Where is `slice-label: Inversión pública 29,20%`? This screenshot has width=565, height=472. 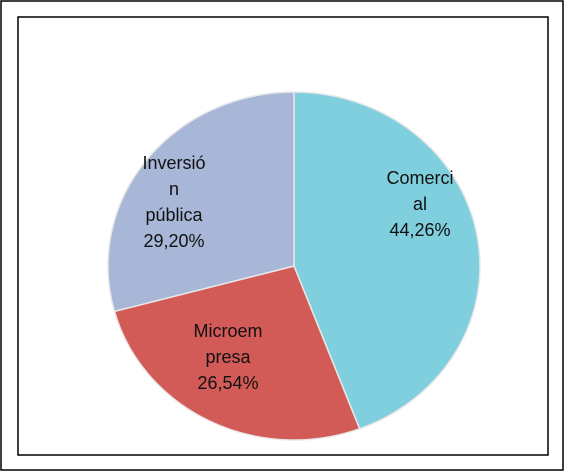
slice-label: Inversión pública 29,20% is located at coordinates (174, 202).